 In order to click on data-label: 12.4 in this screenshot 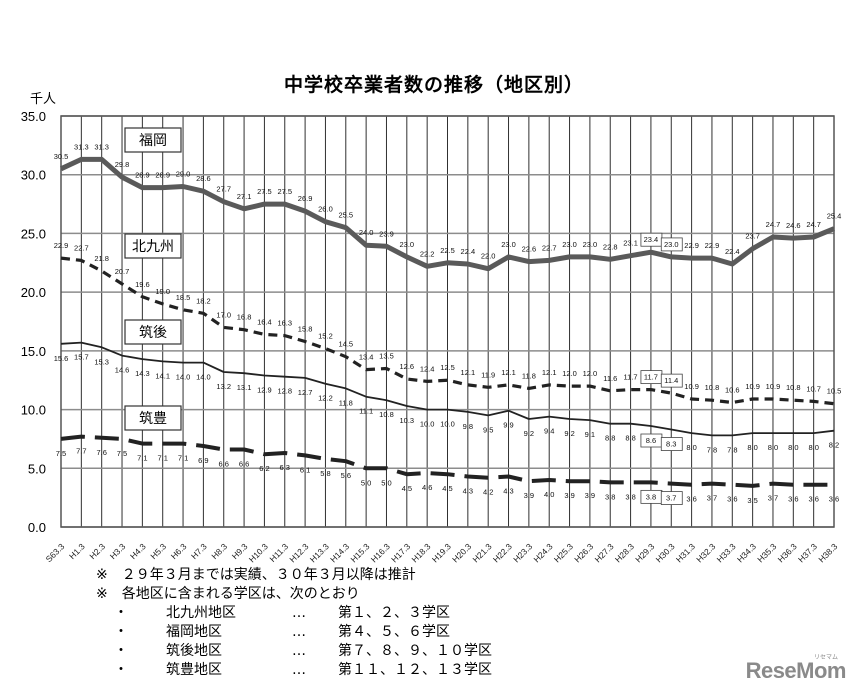, I will do `click(427, 368)`.